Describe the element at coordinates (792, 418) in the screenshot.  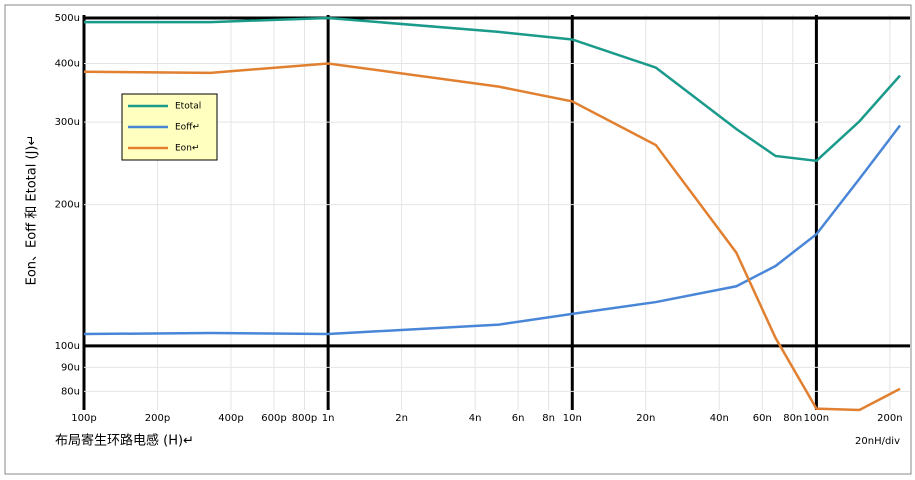
I see `x-tick-label: 80n` at that location.